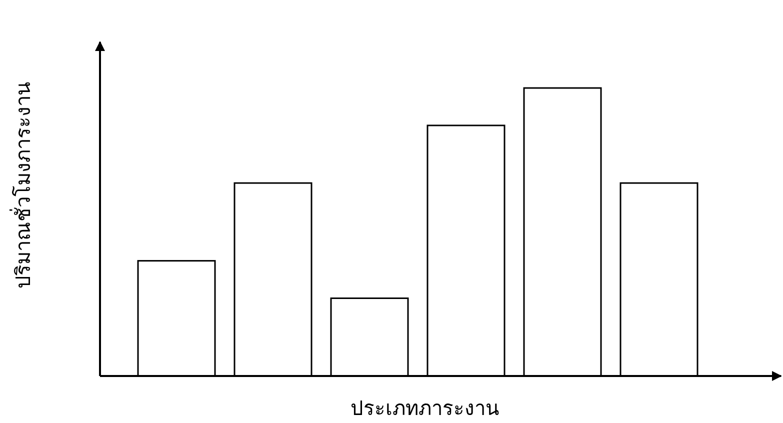 The height and width of the screenshot is (423, 783). What do you see at coordinates (425, 409) in the screenshot?
I see `xlabel: ประเภทภาระงาน` at bounding box center [425, 409].